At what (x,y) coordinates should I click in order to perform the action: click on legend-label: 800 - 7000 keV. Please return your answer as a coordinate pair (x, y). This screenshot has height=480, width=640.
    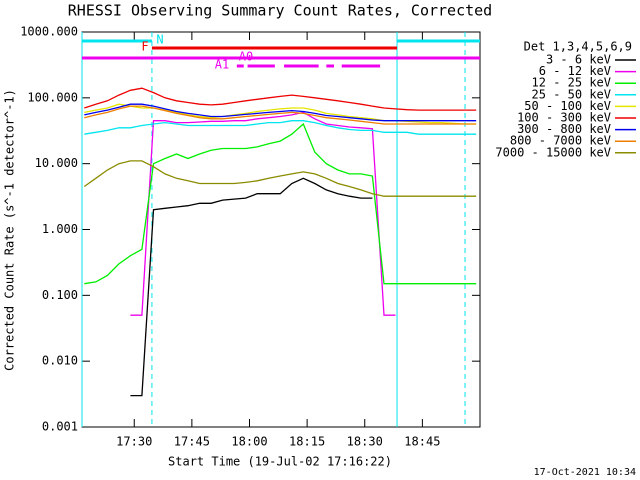
    Looking at the image, I should click on (560, 141).